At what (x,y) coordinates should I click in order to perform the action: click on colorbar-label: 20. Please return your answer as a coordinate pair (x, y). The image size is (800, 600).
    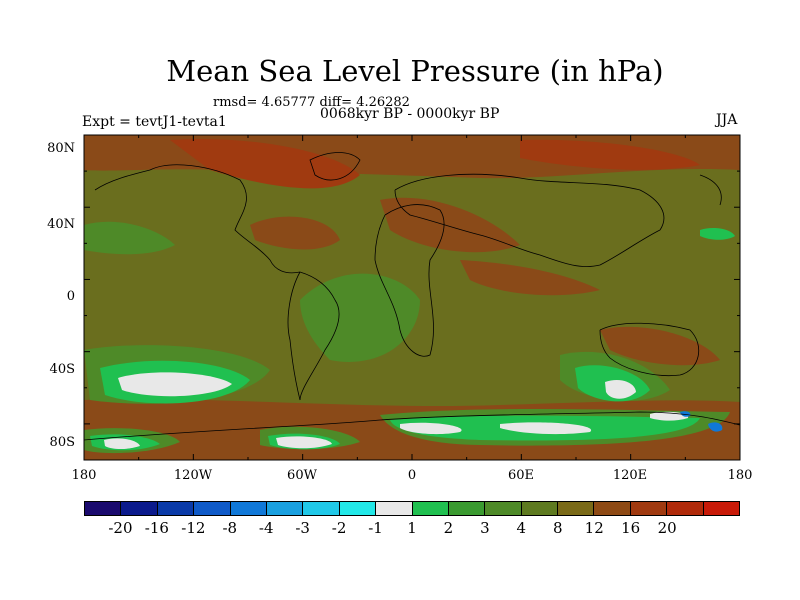
    Looking at the image, I should click on (667, 528).